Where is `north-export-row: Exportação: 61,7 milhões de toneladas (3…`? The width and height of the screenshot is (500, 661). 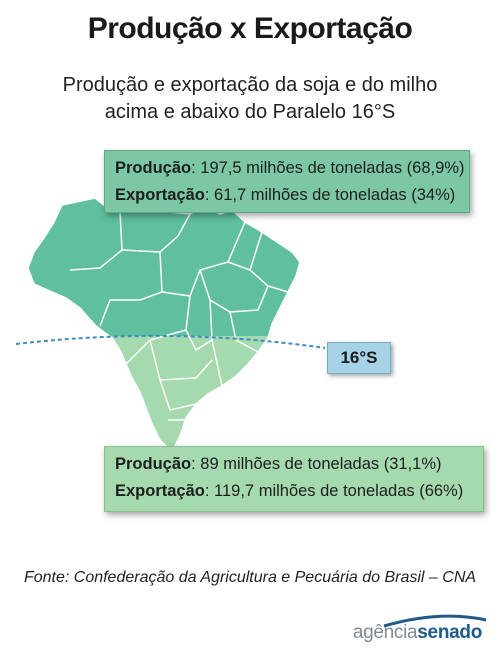
north-export-row: Exportação: 61,7 milhões de toneladas (3… is located at coordinates (288, 195).